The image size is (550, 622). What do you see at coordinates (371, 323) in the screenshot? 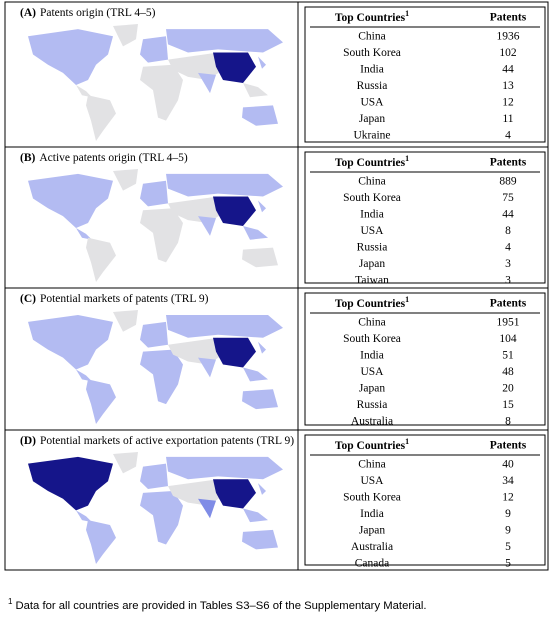
I see `country-cell: China` at bounding box center [371, 323].